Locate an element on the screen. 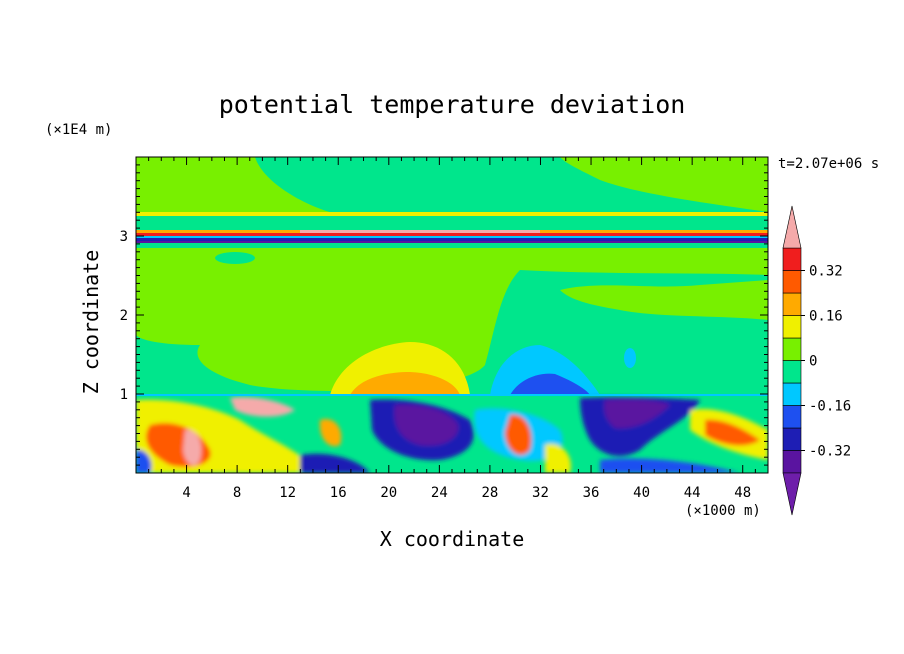 The height and width of the screenshot is (654, 904). field-band-pink is located at coordinates (420, 231).